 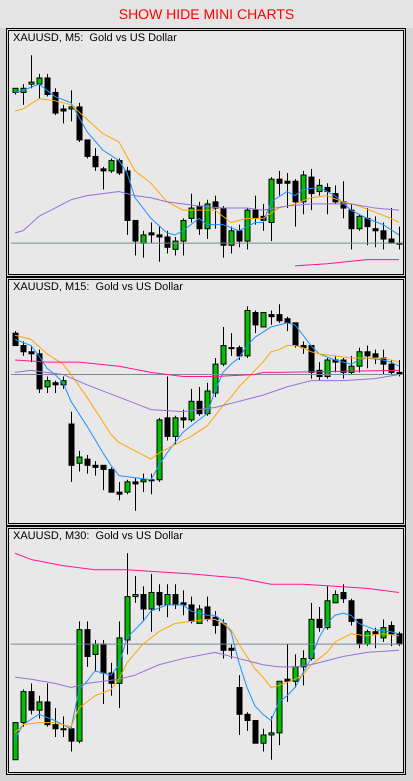 What do you see at coordinates (98, 536) in the screenshot?
I see `chart-title: XAUUSD, M30: Gold vs US Dollar` at bounding box center [98, 536].